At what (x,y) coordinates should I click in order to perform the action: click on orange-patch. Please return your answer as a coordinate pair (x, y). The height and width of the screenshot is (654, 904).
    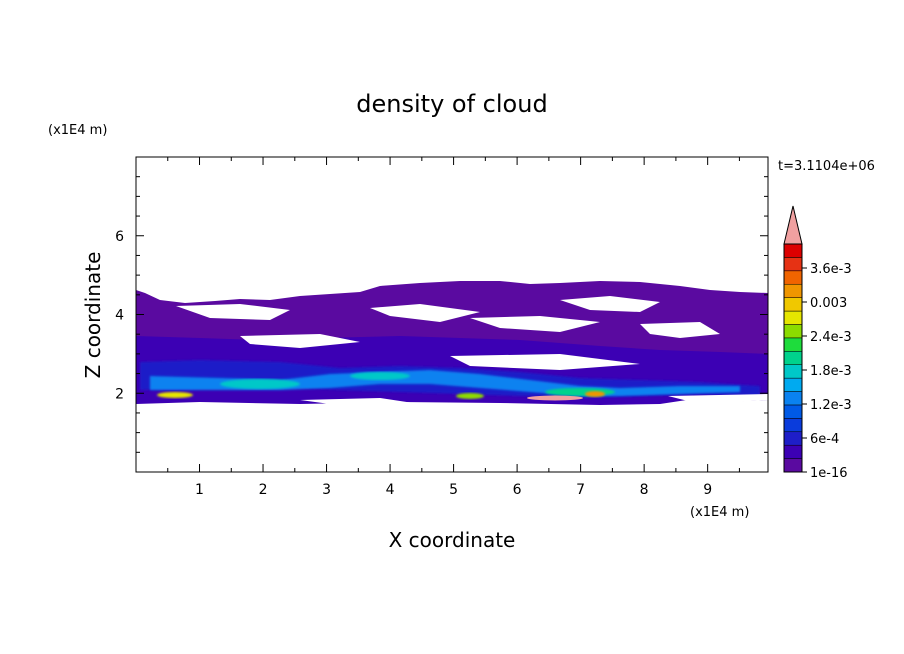
    Looking at the image, I should click on (595, 394).